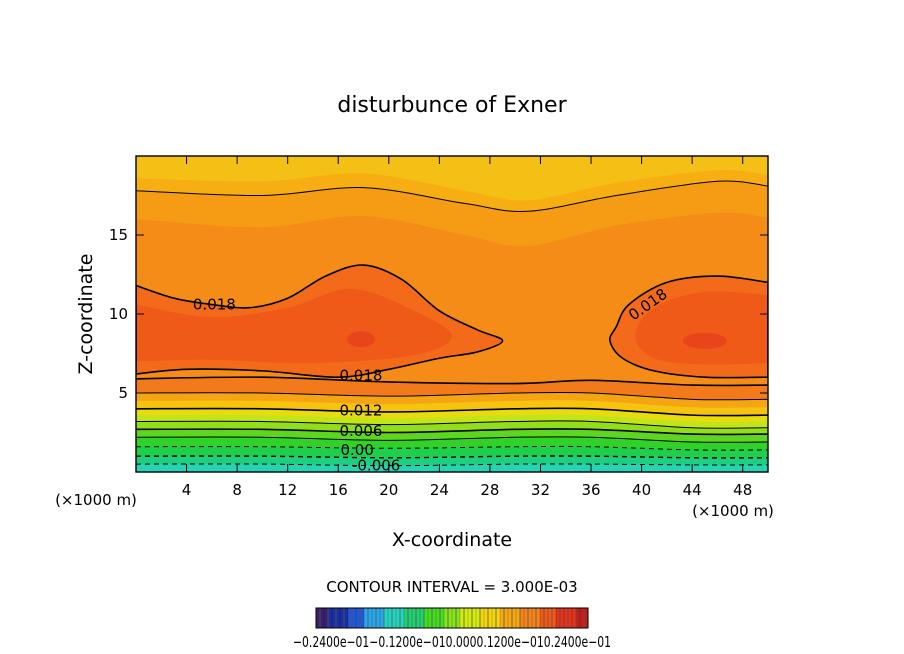 This screenshot has height=654, width=904. What do you see at coordinates (96, 500) in the screenshot?
I see `x-units-left: (×1000 m)` at bounding box center [96, 500].